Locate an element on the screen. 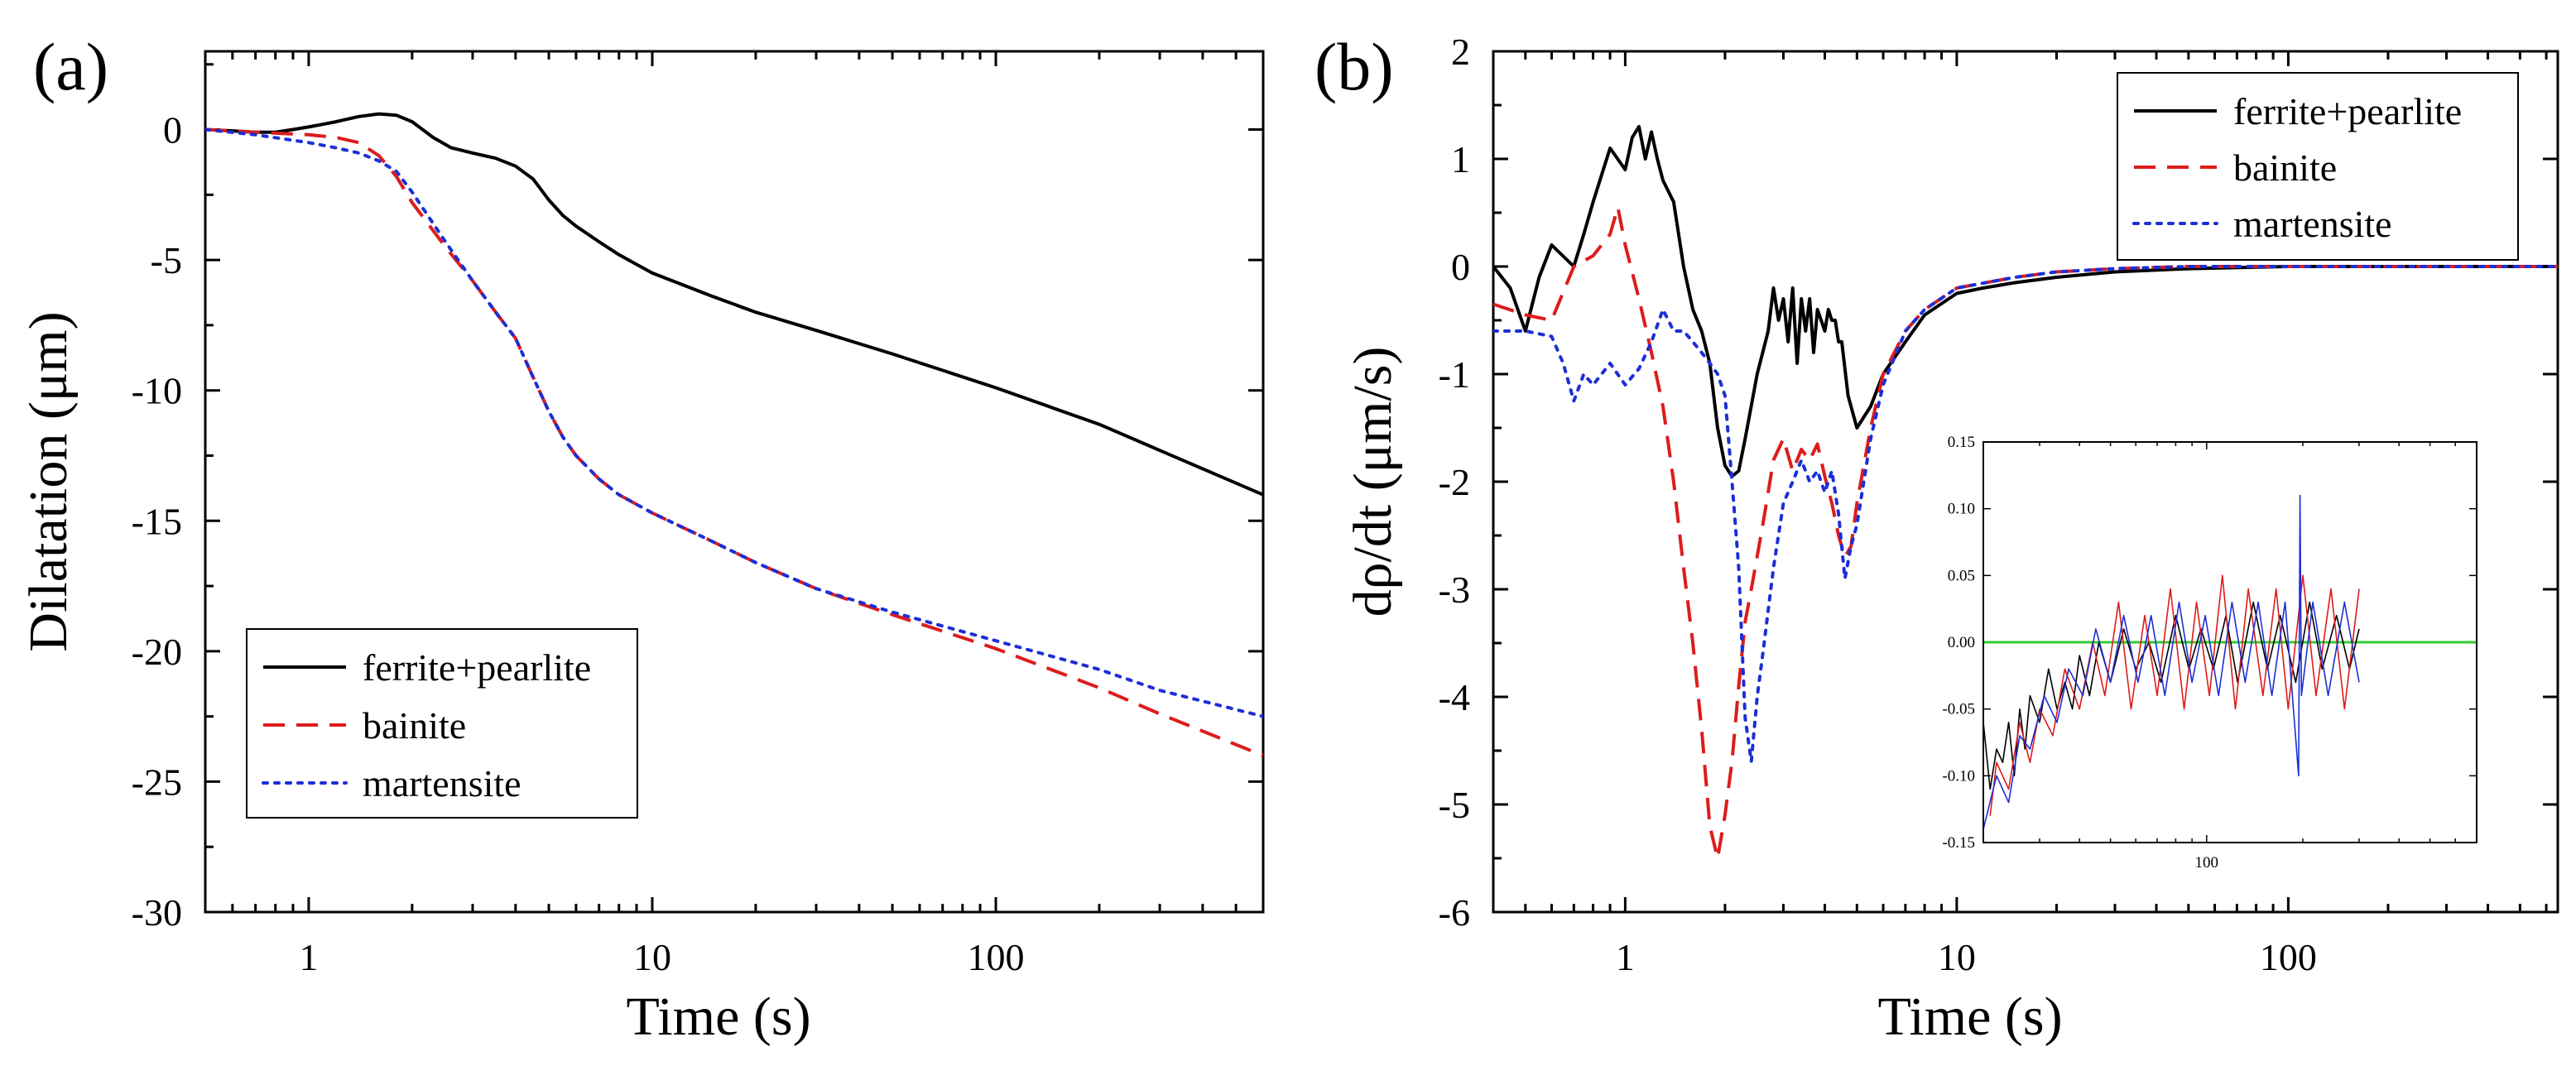  panel-b-label: (b) is located at coordinates (1354, 66).